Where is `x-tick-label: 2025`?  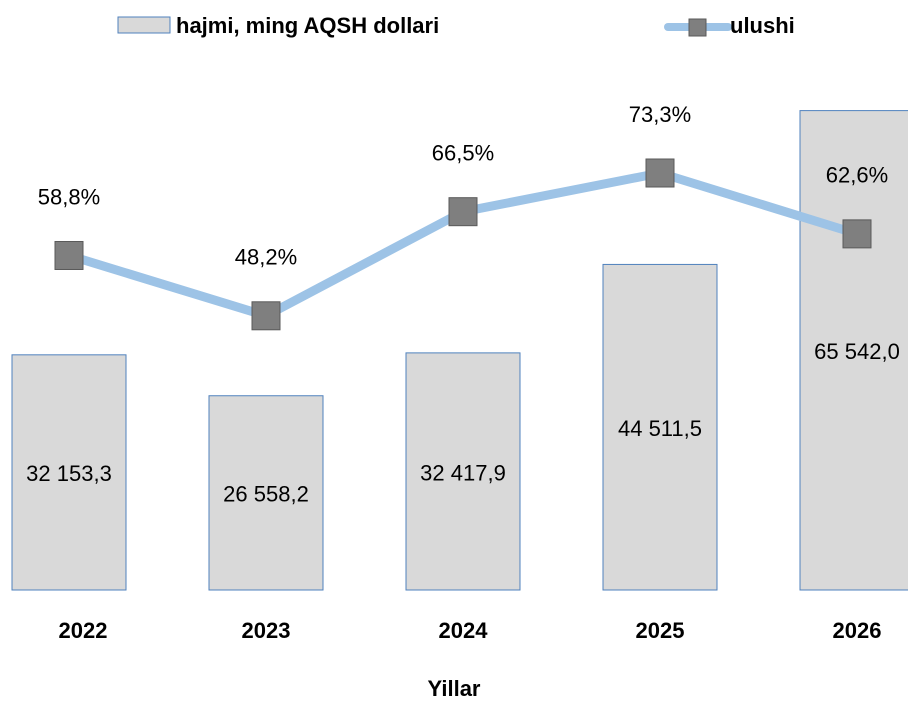 x-tick-label: 2025 is located at coordinates (660, 630).